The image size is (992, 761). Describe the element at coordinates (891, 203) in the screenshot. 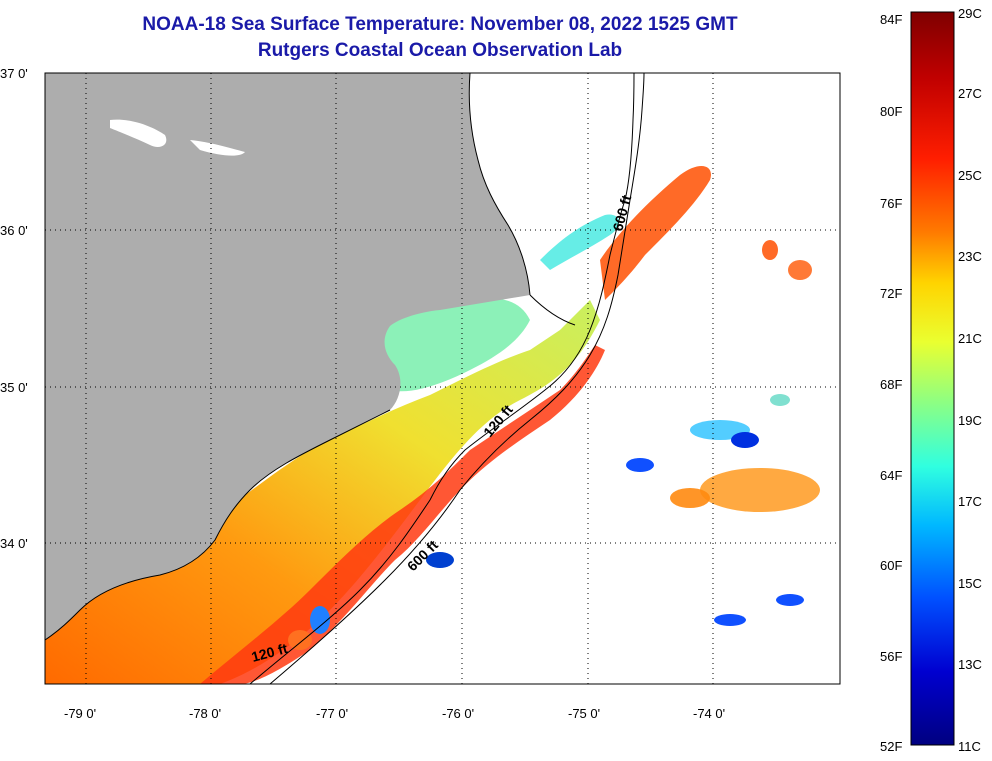

I see `cb-f-label: 76F` at that location.